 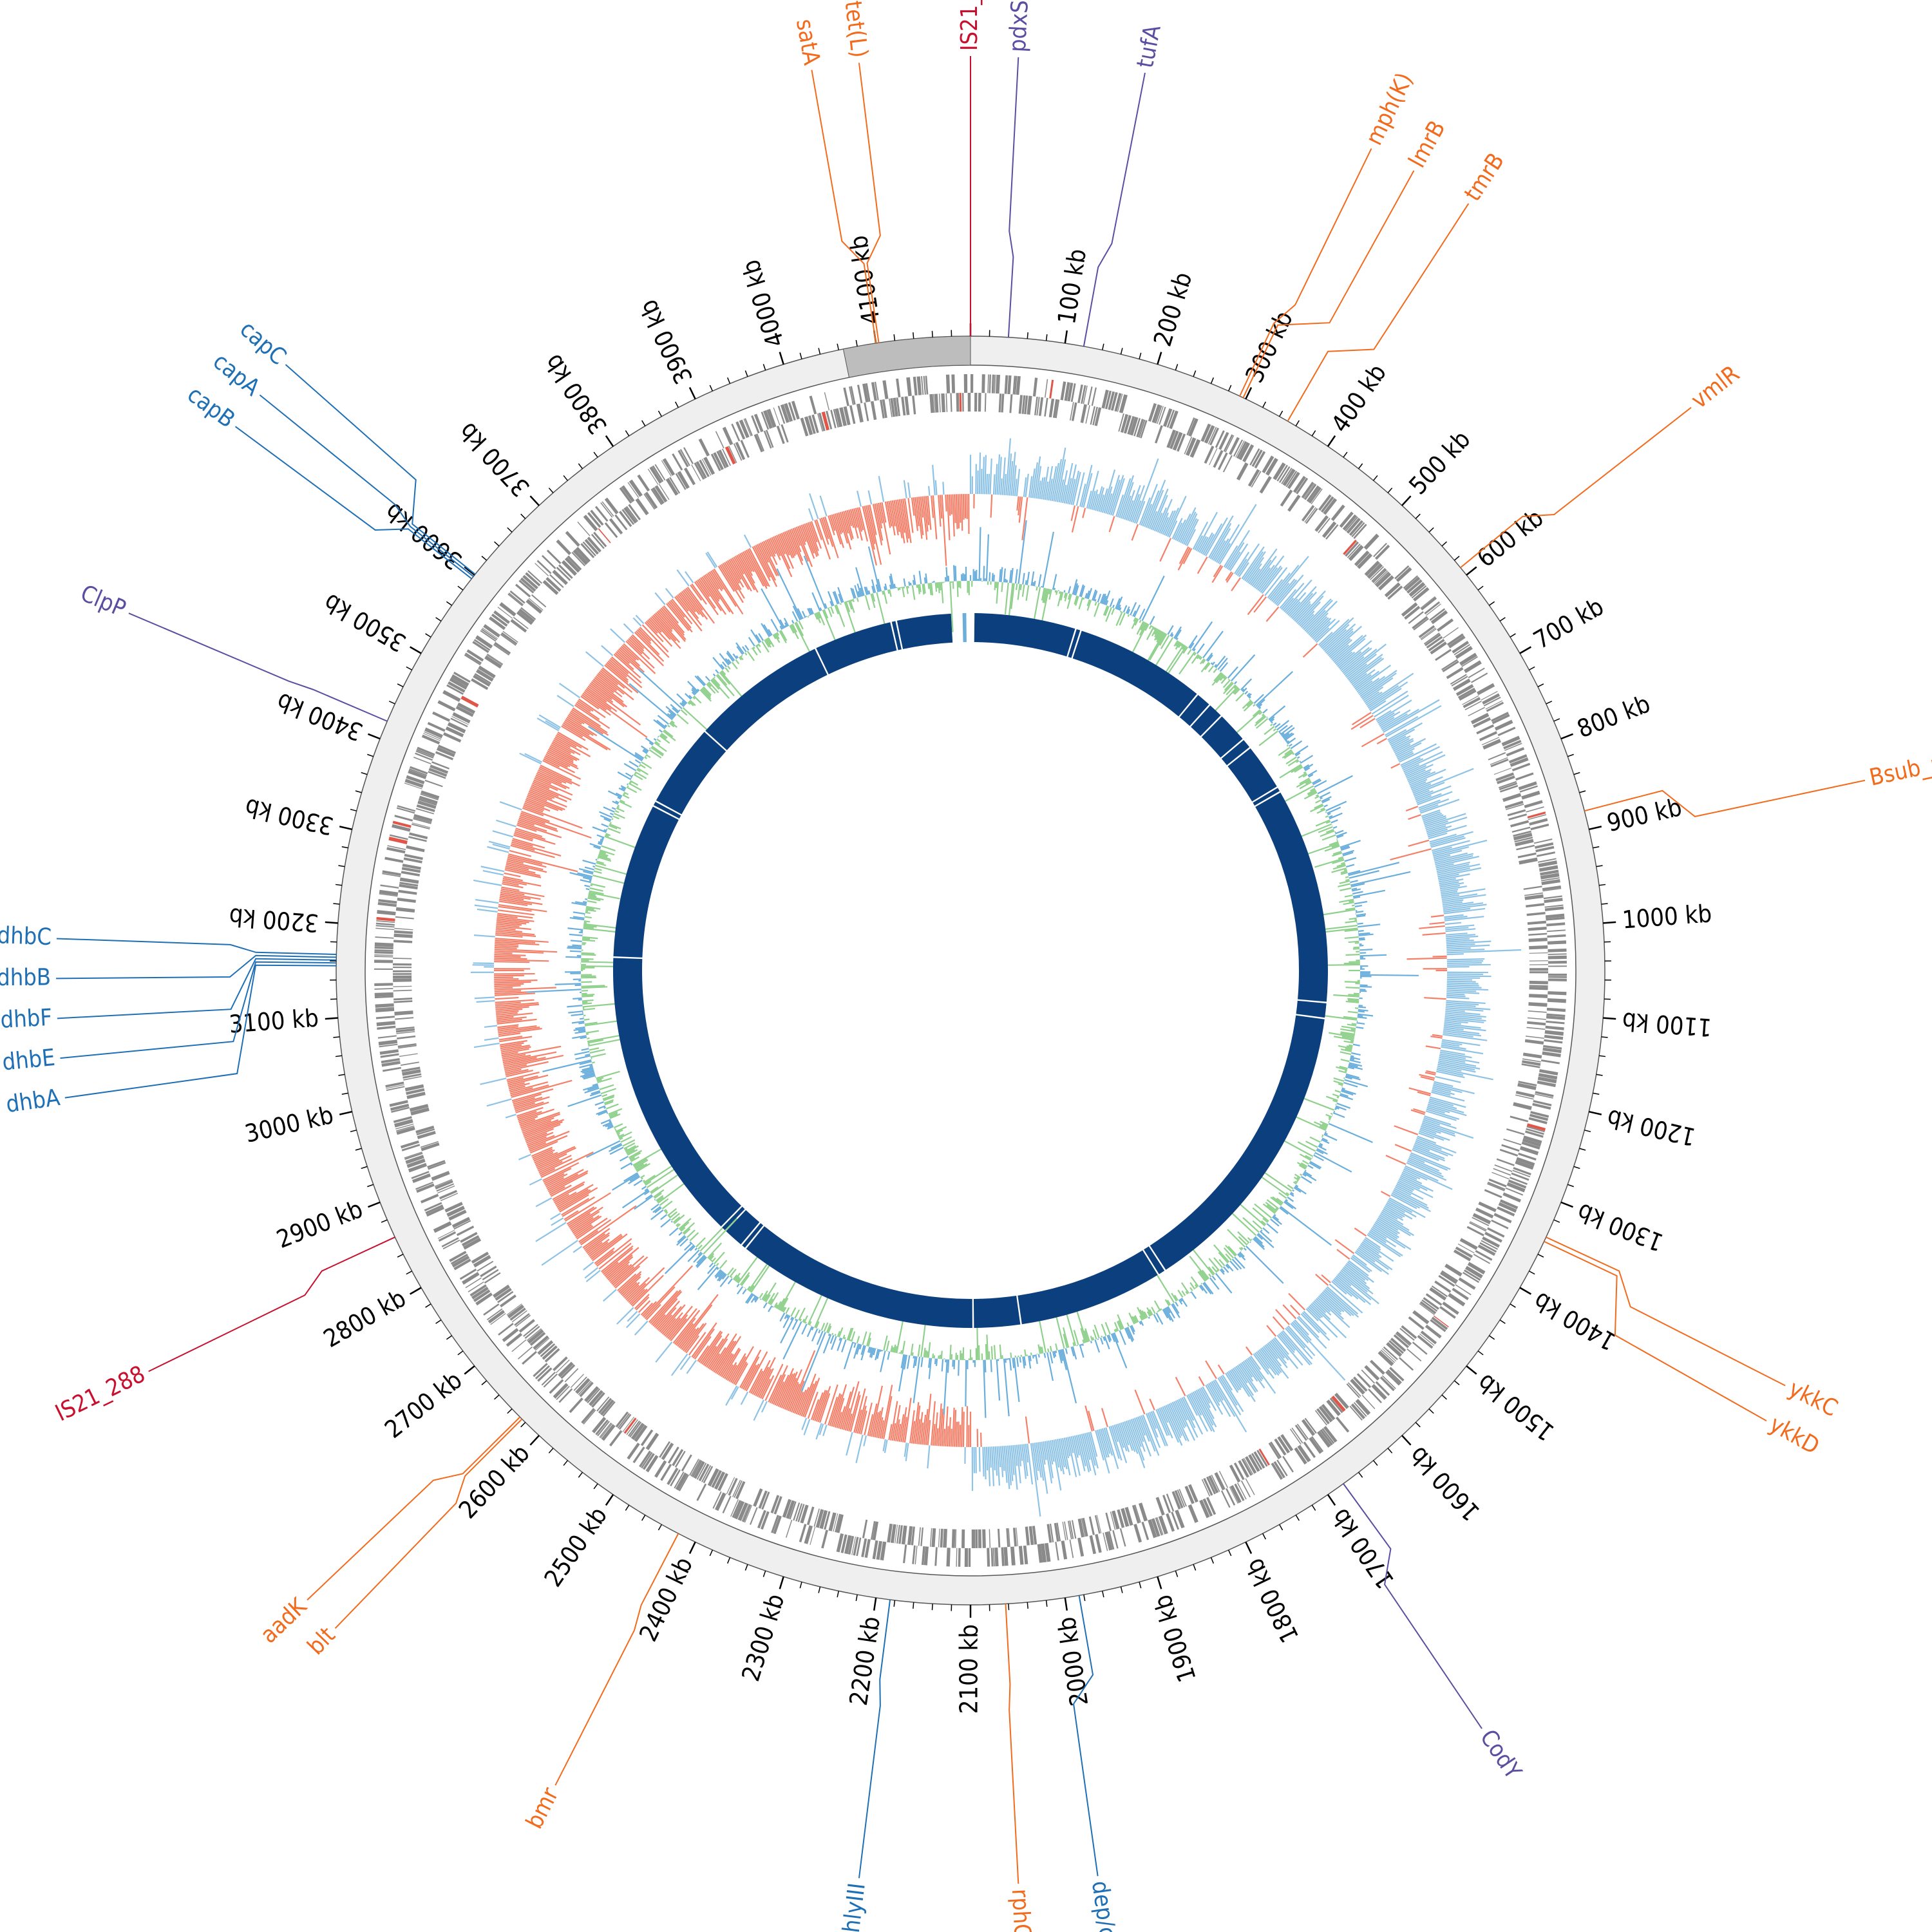 I want to click on tick-label: 4000 kb, so click(x=763, y=303).